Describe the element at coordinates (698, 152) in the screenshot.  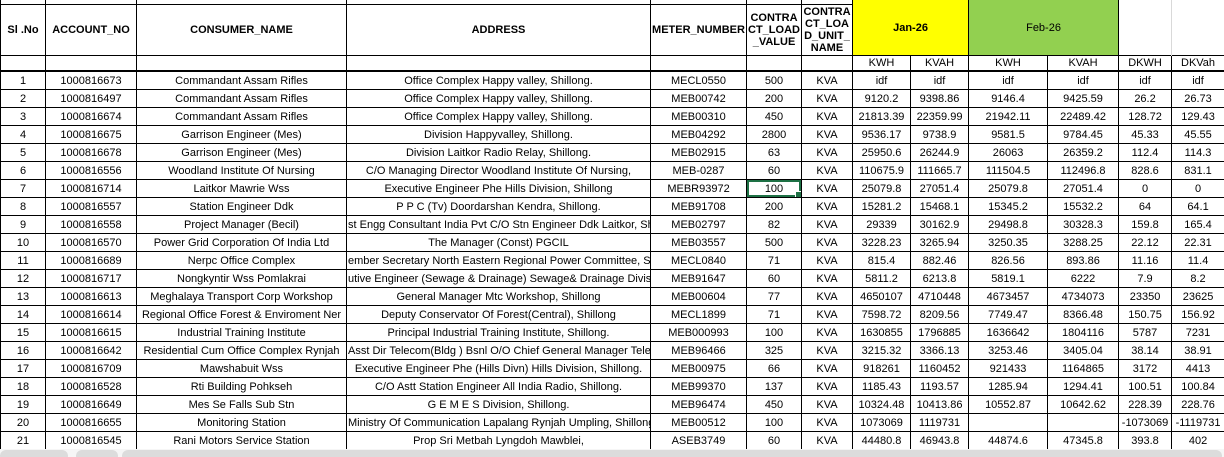
I see `cell-meter-number: MEB02915` at that location.